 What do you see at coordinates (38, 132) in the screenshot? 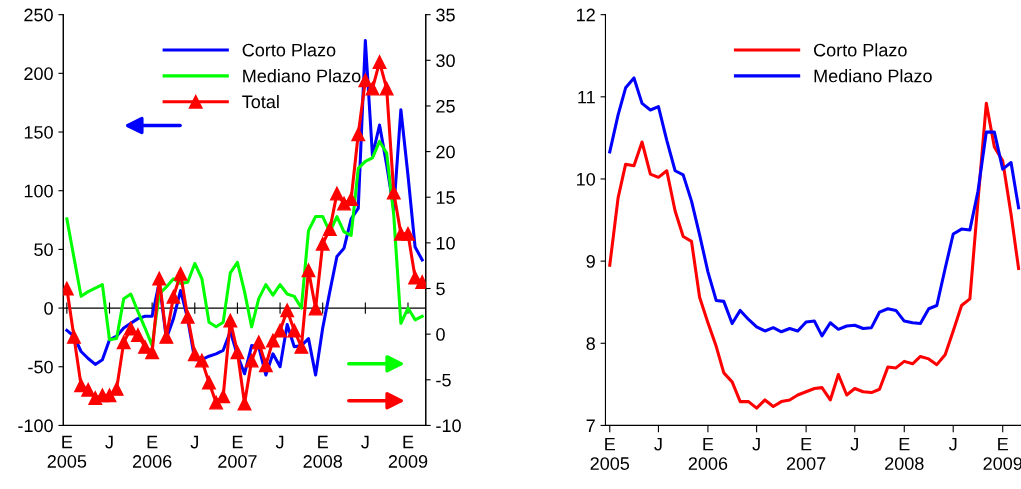
I see `y-tick-label: 150` at bounding box center [38, 132].